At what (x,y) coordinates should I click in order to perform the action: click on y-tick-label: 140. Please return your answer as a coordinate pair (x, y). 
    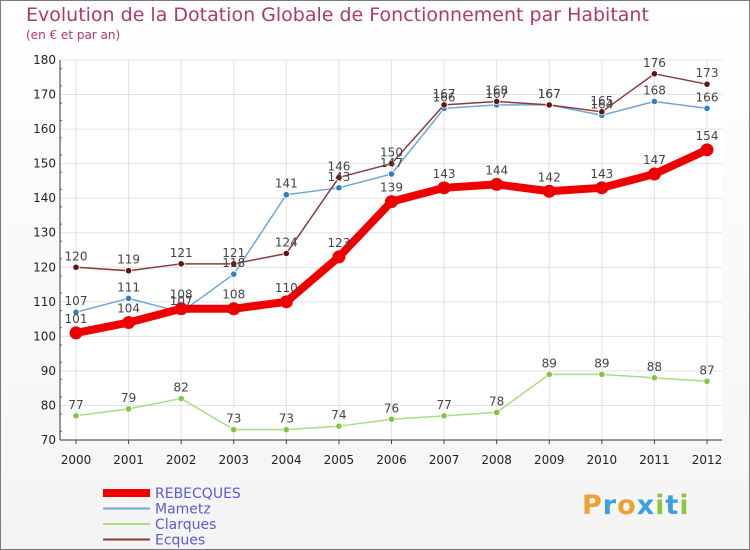
    Looking at the image, I should click on (44, 198).